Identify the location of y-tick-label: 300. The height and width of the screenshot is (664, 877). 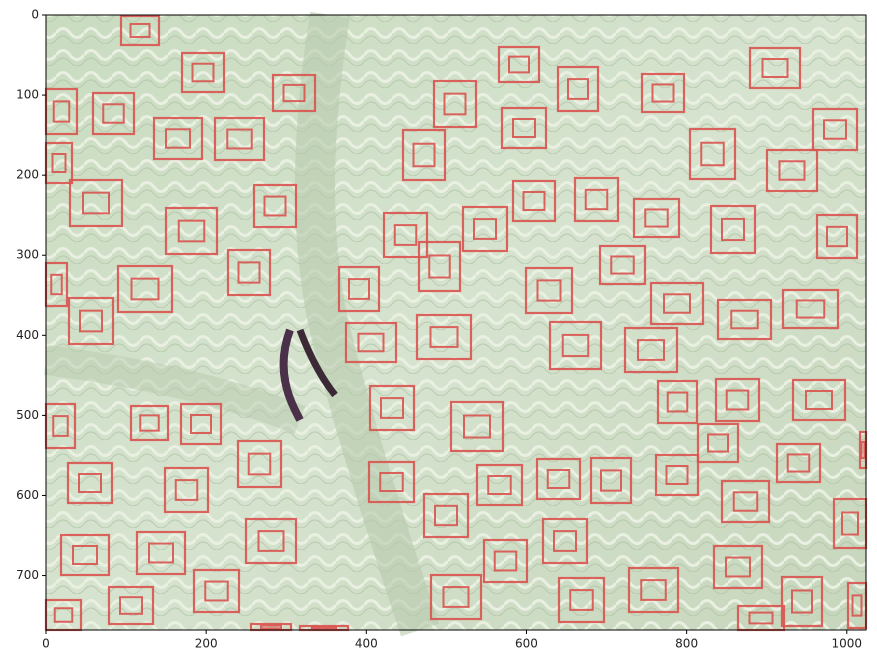
(27, 255).